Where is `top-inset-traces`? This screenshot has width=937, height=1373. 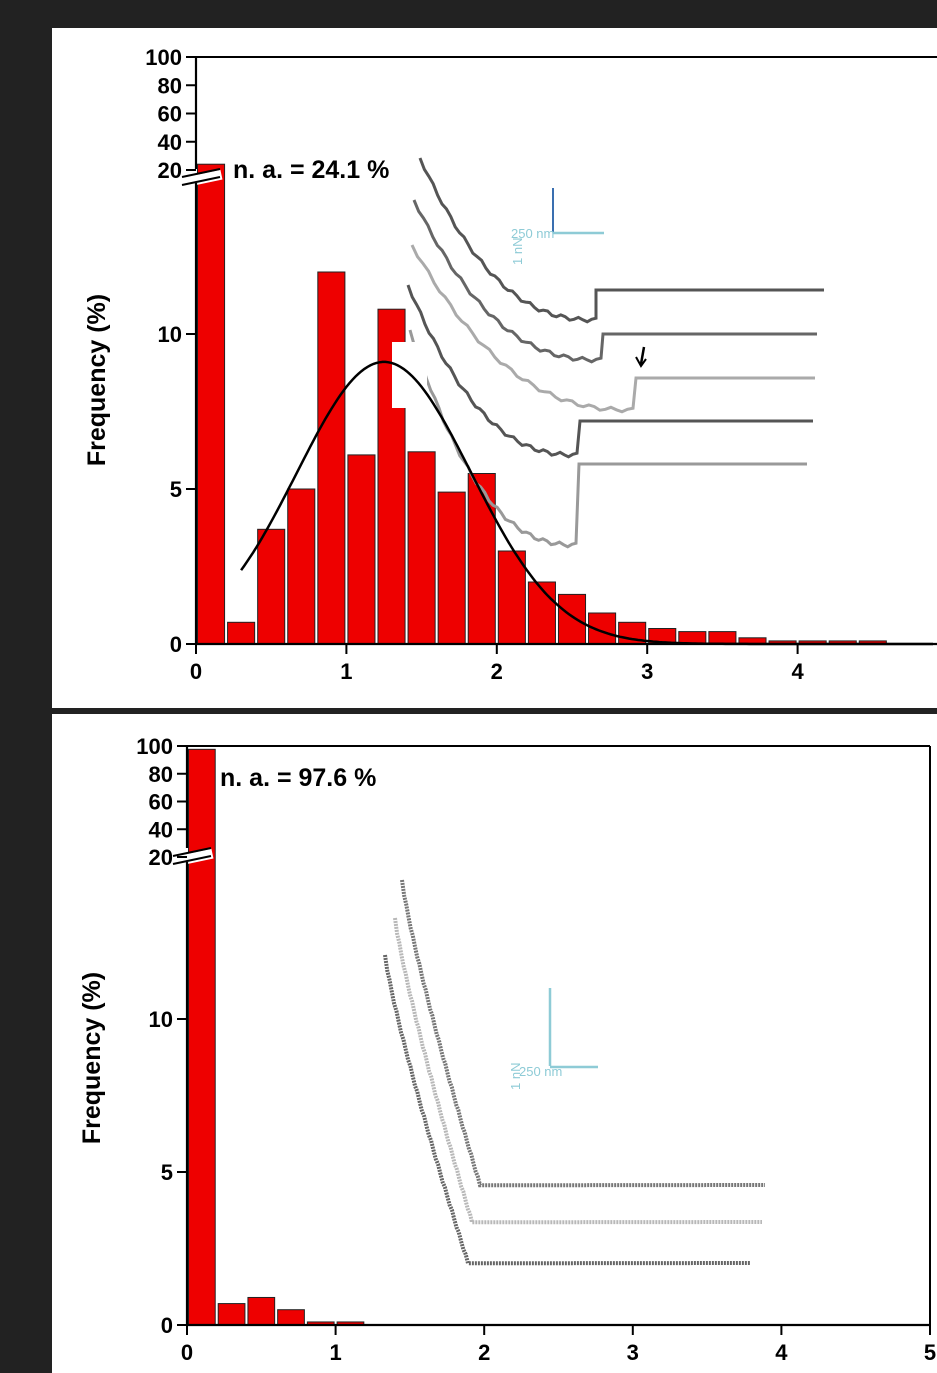 top-inset-traces is located at coordinates (608, 353).